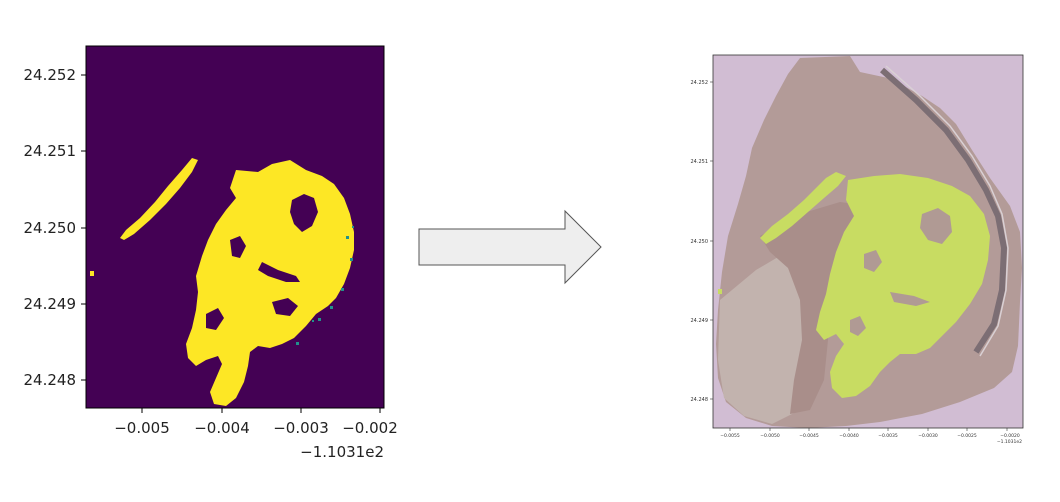  Describe the element at coordinates (928, 436) in the screenshot. I see `x-tick-label: −0.0030` at that location.